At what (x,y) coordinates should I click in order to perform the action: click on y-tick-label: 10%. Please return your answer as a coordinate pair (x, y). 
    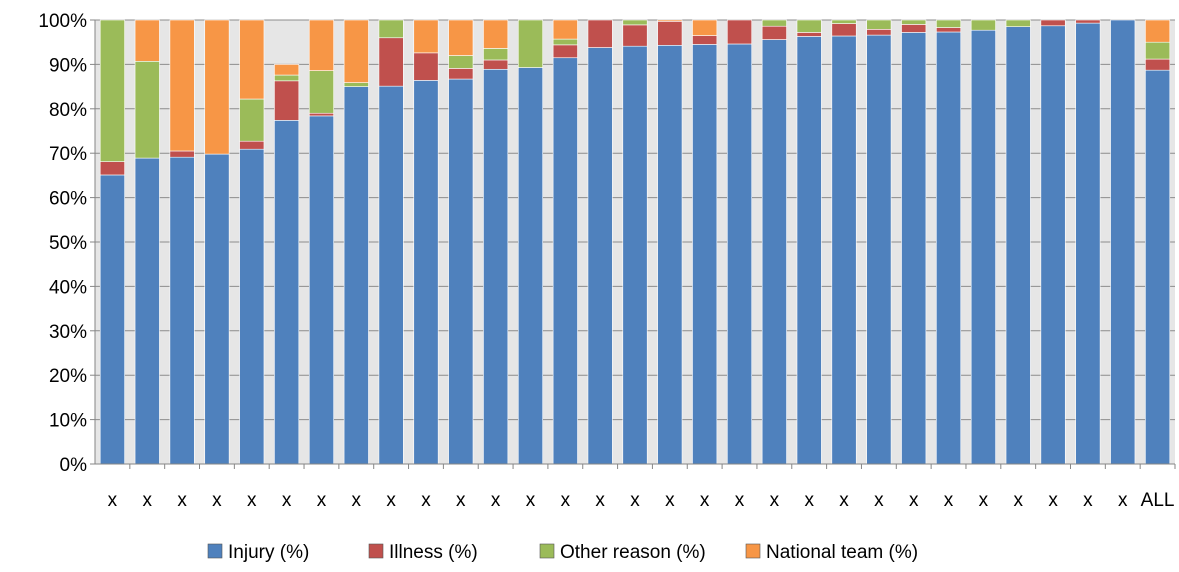
    Looking at the image, I should click on (68, 421).